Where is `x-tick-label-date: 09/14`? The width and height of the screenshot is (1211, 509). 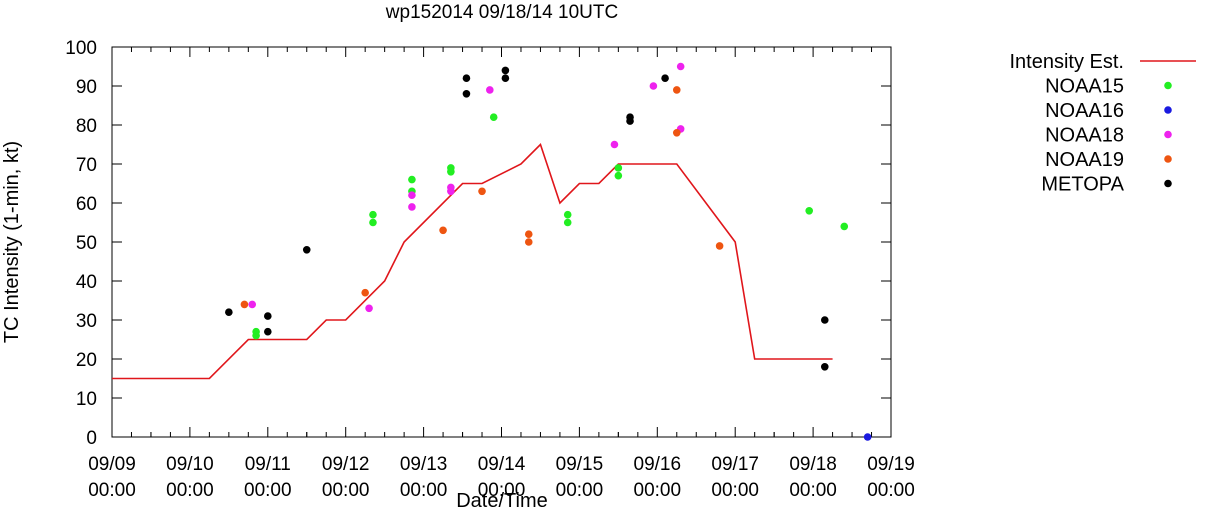
x-tick-label-date: 09/14 is located at coordinates (502, 464).